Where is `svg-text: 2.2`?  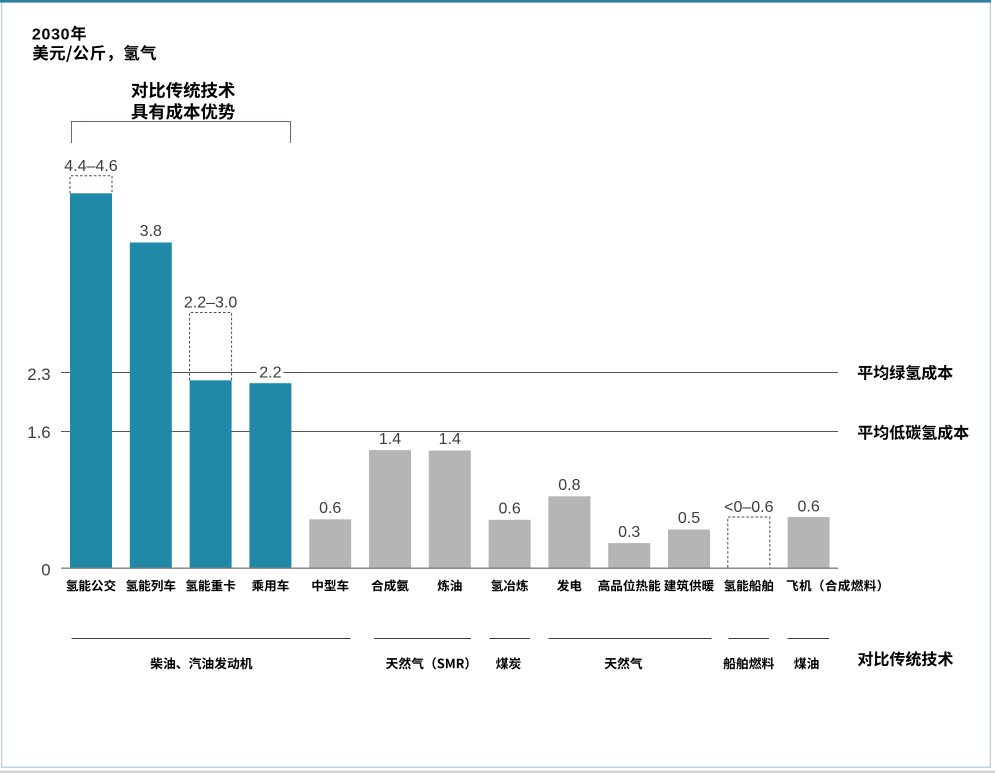 svg-text: 2.2 is located at coordinates (270, 372).